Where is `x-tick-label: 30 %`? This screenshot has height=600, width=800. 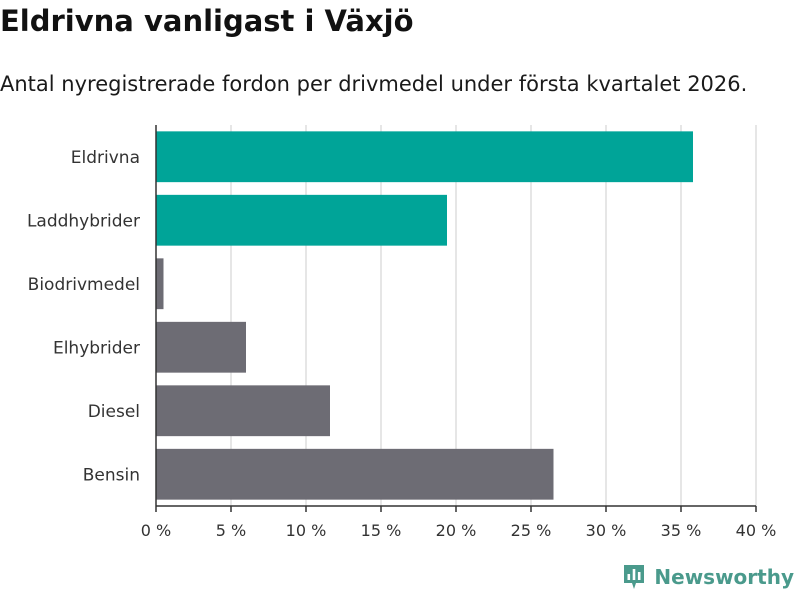
x-tick-label: 30 % is located at coordinates (606, 530).